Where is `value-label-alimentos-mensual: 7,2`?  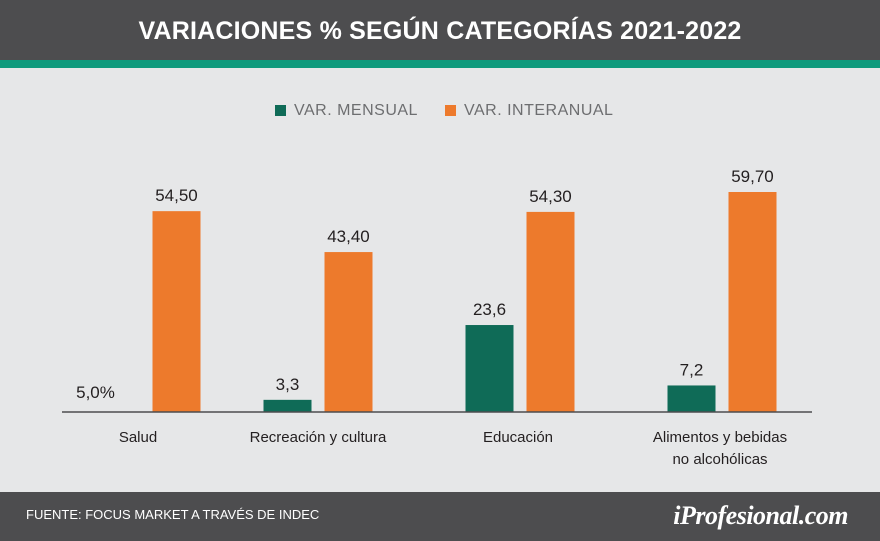
value-label-alimentos-mensual: 7,2 is located at coordinates (692, 369).